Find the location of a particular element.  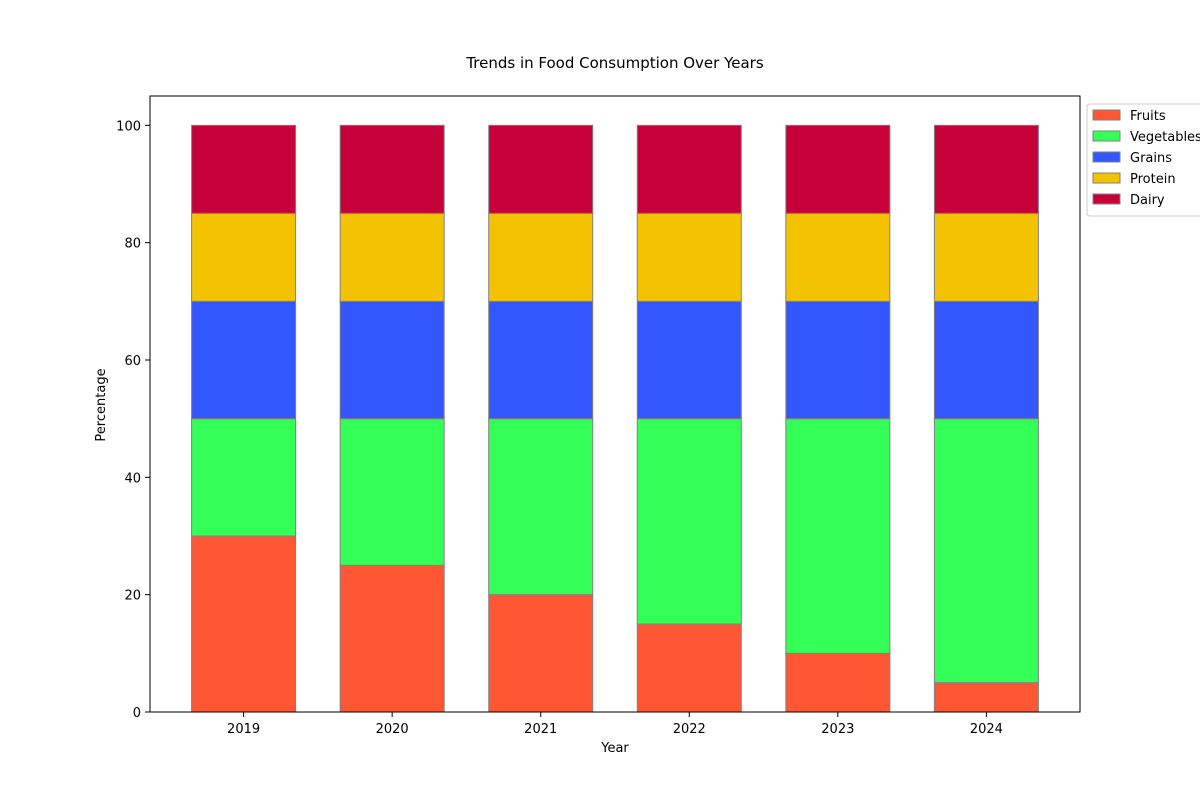

bar-vegetables-2019 is located at coordinates (244, 477).